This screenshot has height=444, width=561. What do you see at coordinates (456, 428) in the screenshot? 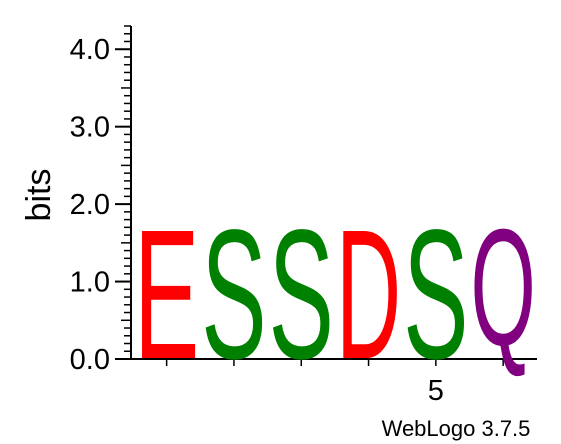
I see `weblogo-credit: WebLogo 3.7.5` at bounding box center [456, 428].